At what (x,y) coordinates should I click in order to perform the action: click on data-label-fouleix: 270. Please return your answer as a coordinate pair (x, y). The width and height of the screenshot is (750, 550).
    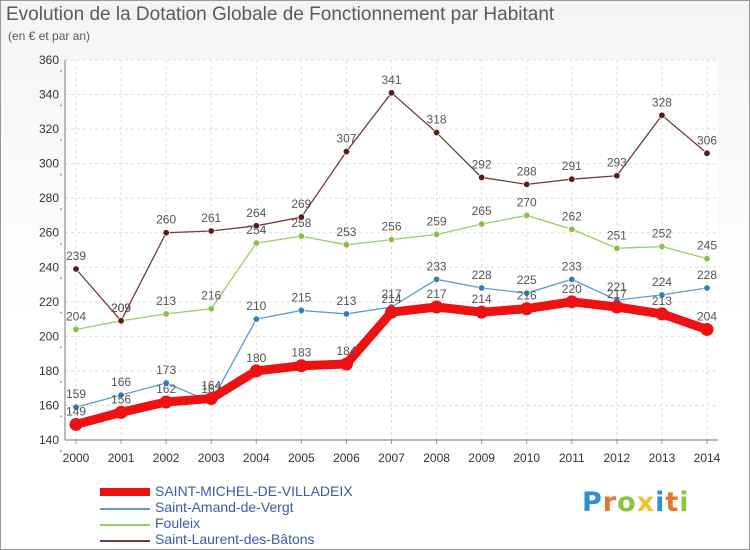
    Looking at the image, I should click on (527, 202).